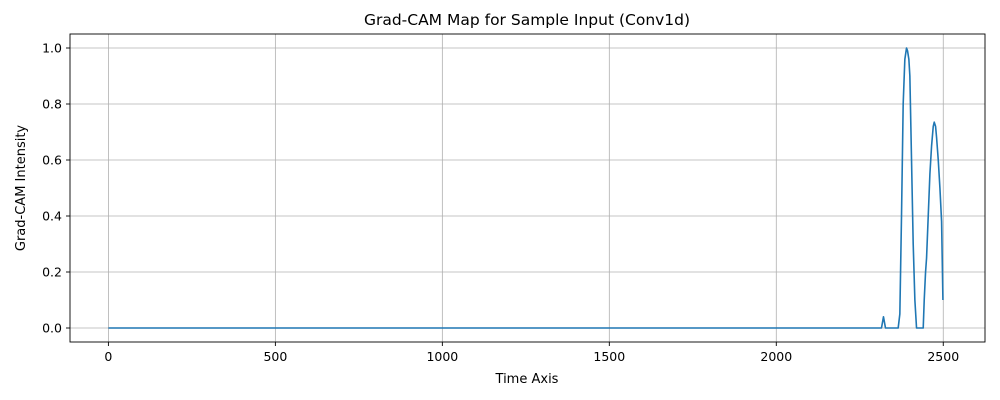 The image size is (1000, 400). I want to click on y-tick-label: 1.0, so click(52, 48).